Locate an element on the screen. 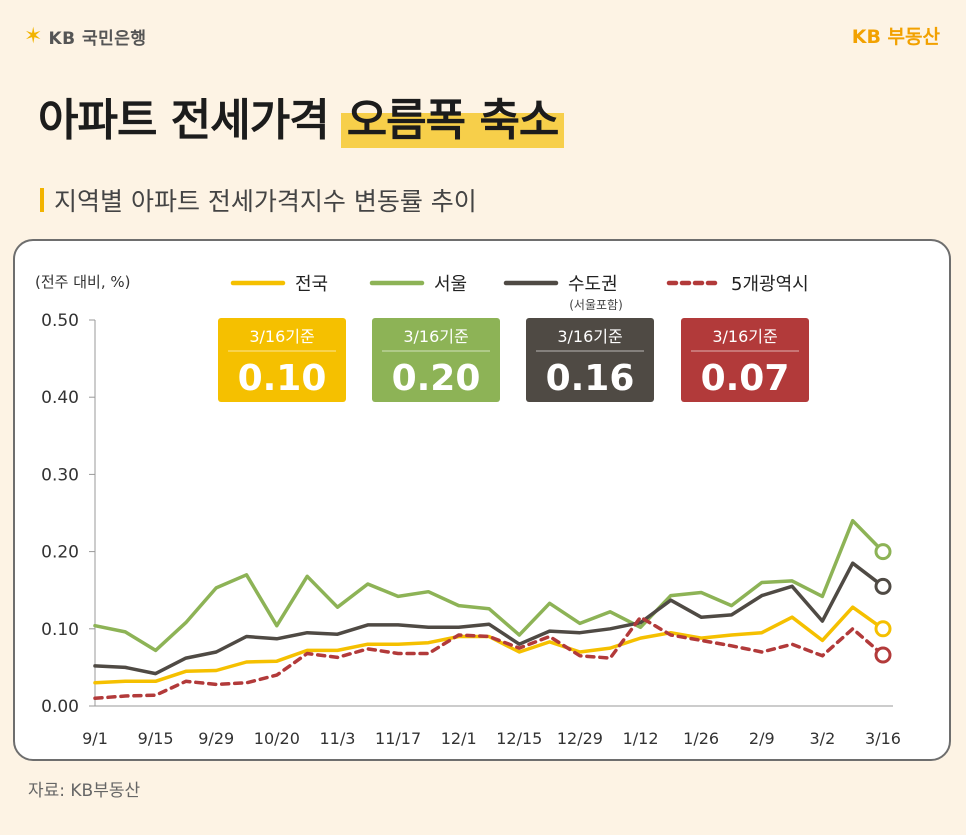  x-tick-label: 1/12 is located at coordinates (641, 738).